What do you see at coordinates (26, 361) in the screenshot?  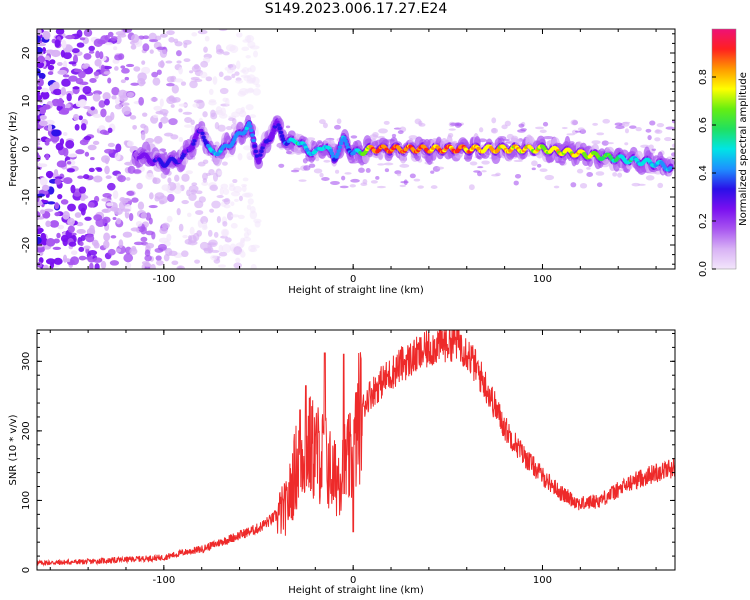 I see `snr-ytick-label: 300` at bounding box center [26, 361].